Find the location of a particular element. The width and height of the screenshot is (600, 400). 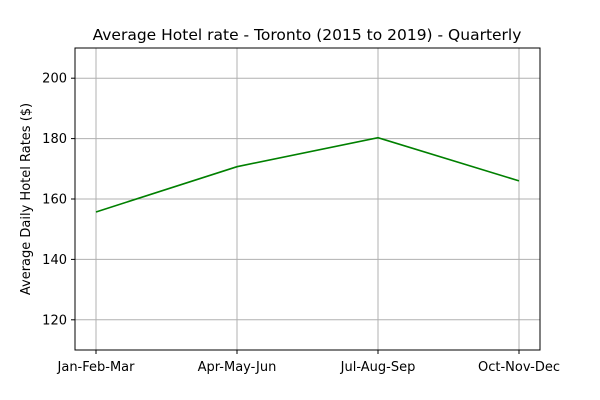

series-group is located at coordinates (307, 174).